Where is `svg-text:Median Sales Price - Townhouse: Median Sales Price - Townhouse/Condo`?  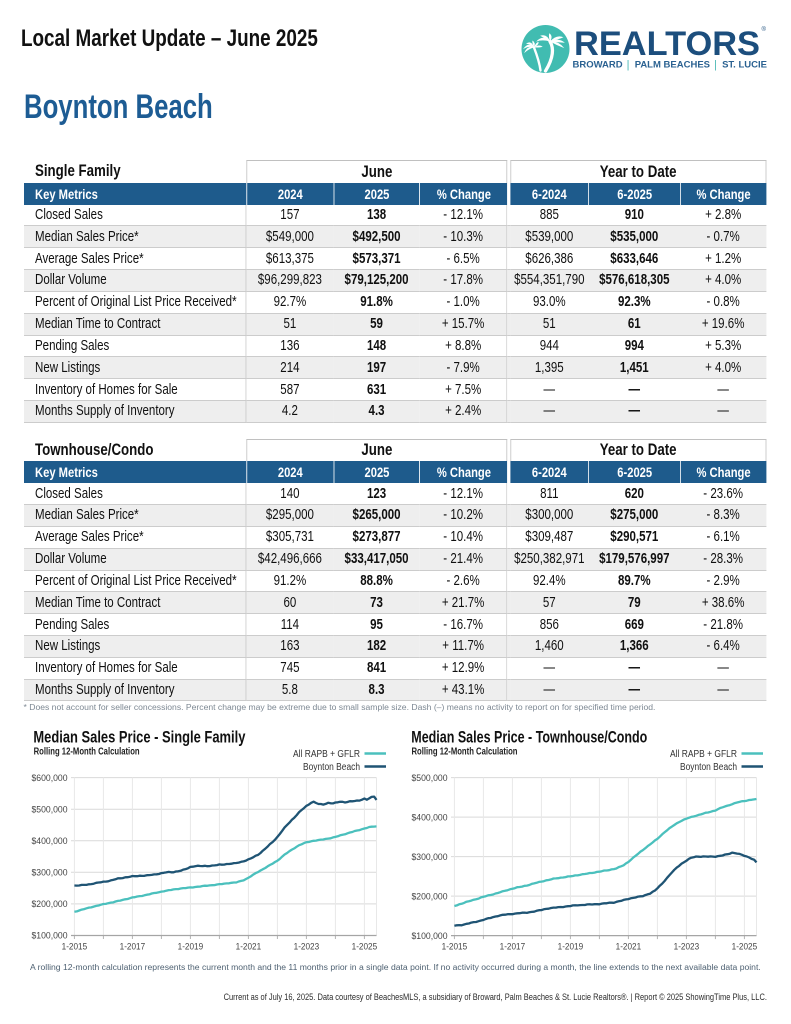 svg-text:Median Sales Price - Townhouse: Median Sales Price - Townhouse/Condo is located at coordinates (529, 738).